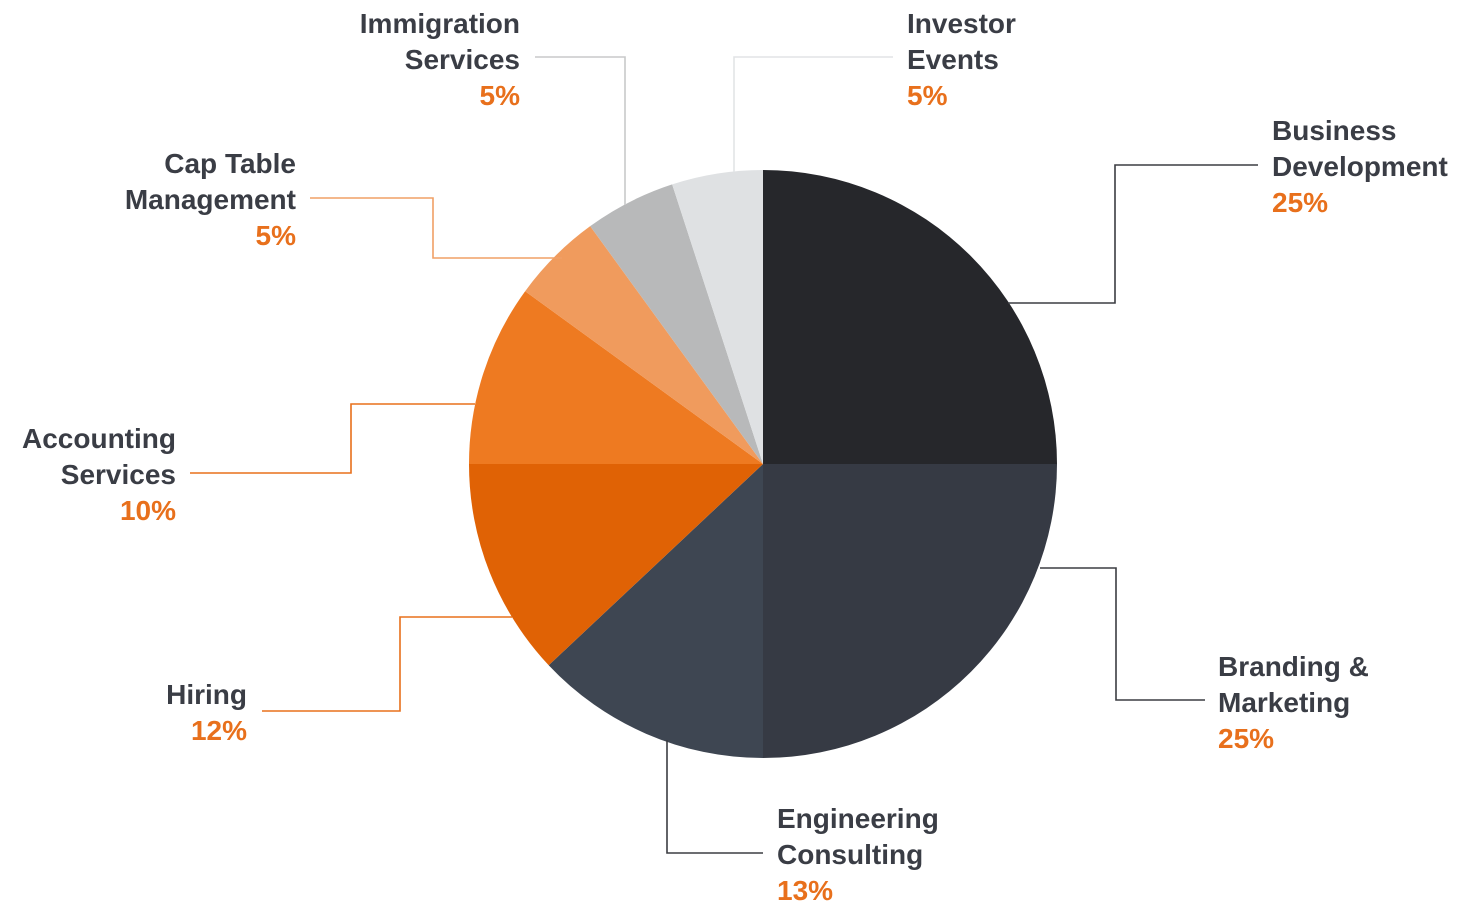 This screenshot has height=907, width=1474. I want to click on slice-label-line: Management, so click(210, 199).